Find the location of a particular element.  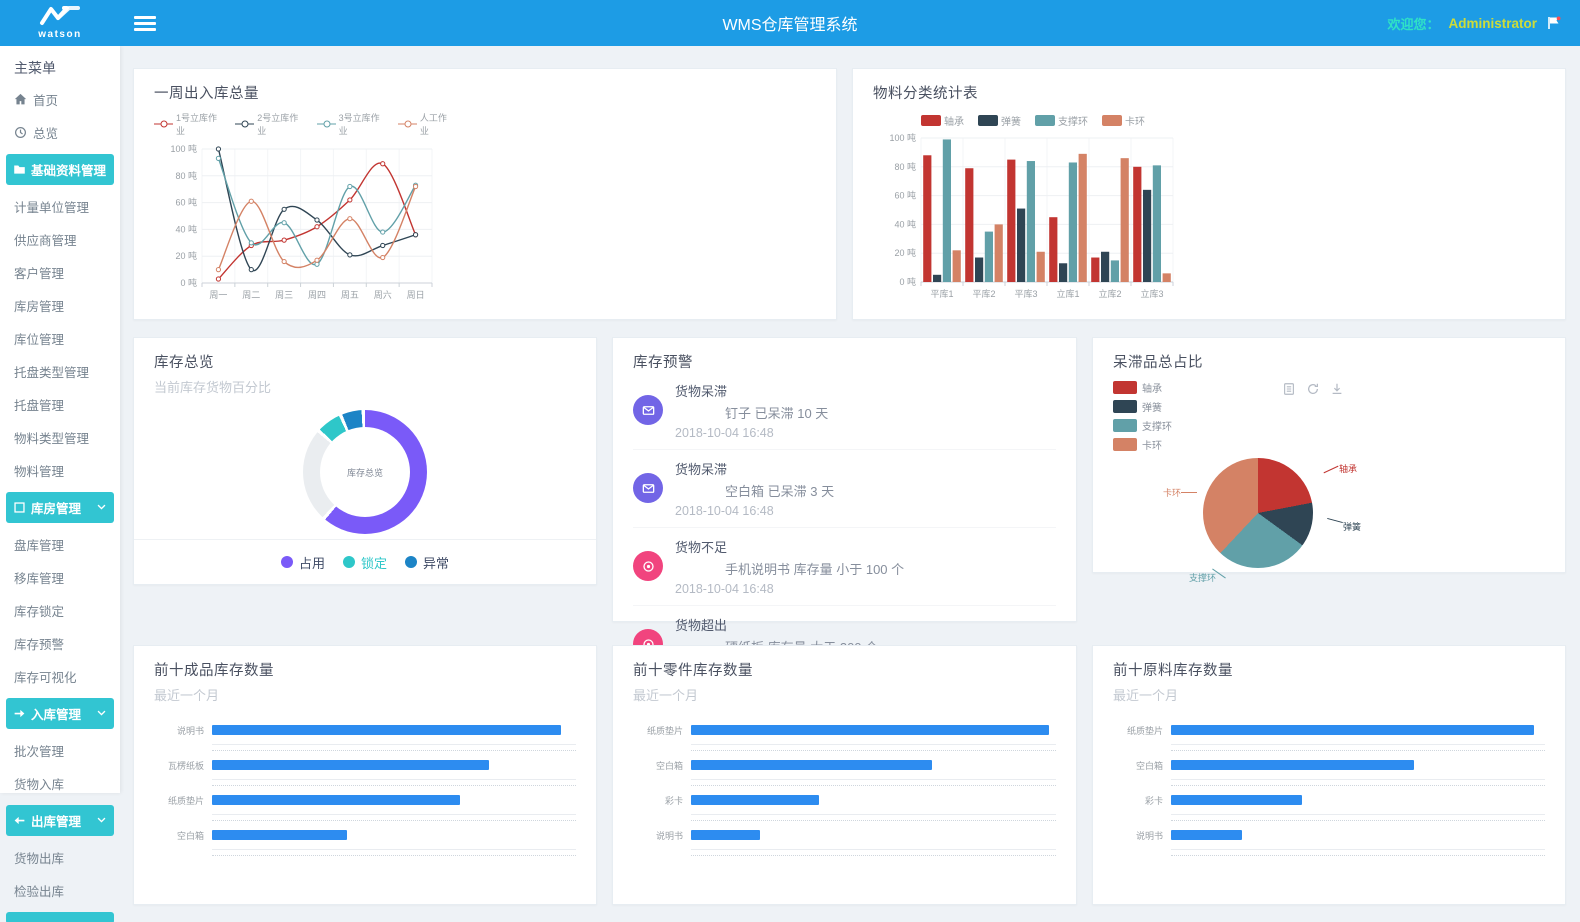

top-finished-card: 前十成品库存数量 最近一个月 说明书瓦楞纸板纸质垫片空白箱 is located at coordinates (365, 775).